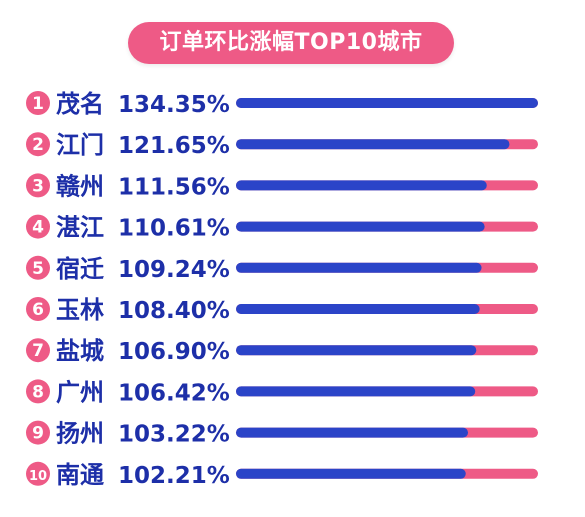  What do you see at coordinates (174, 435) in the screenshot?
I see `value-label: 103.22%` at bounding box center [174, 435].